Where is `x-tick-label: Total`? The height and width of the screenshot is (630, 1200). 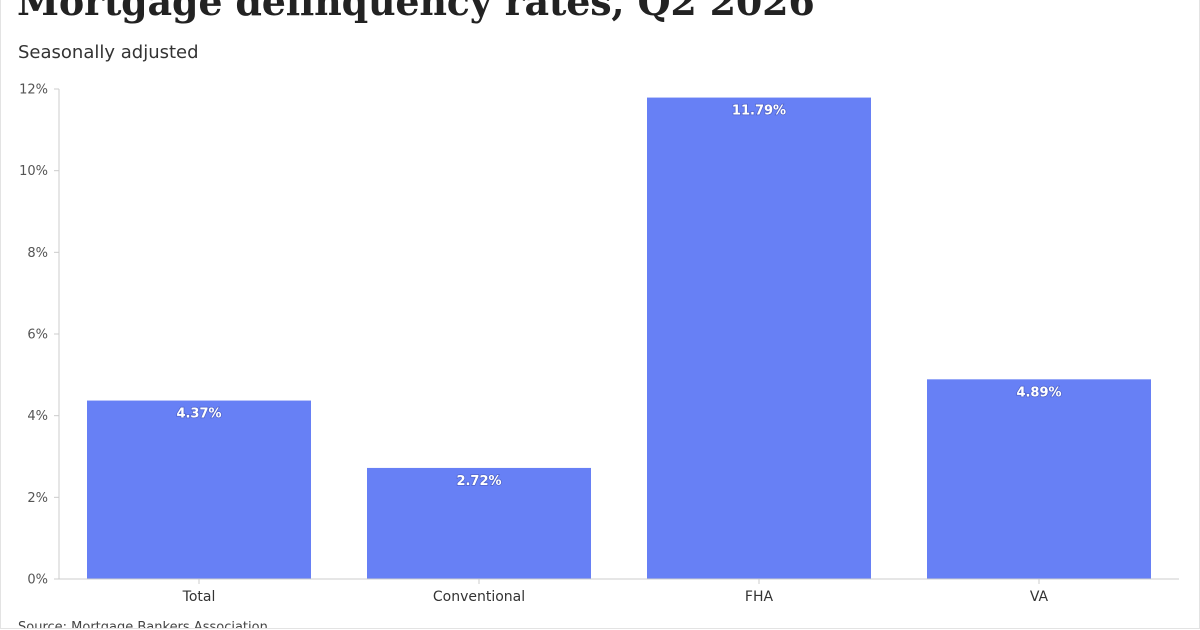
x-tick-label: Total is located at coordinates (199, 597).